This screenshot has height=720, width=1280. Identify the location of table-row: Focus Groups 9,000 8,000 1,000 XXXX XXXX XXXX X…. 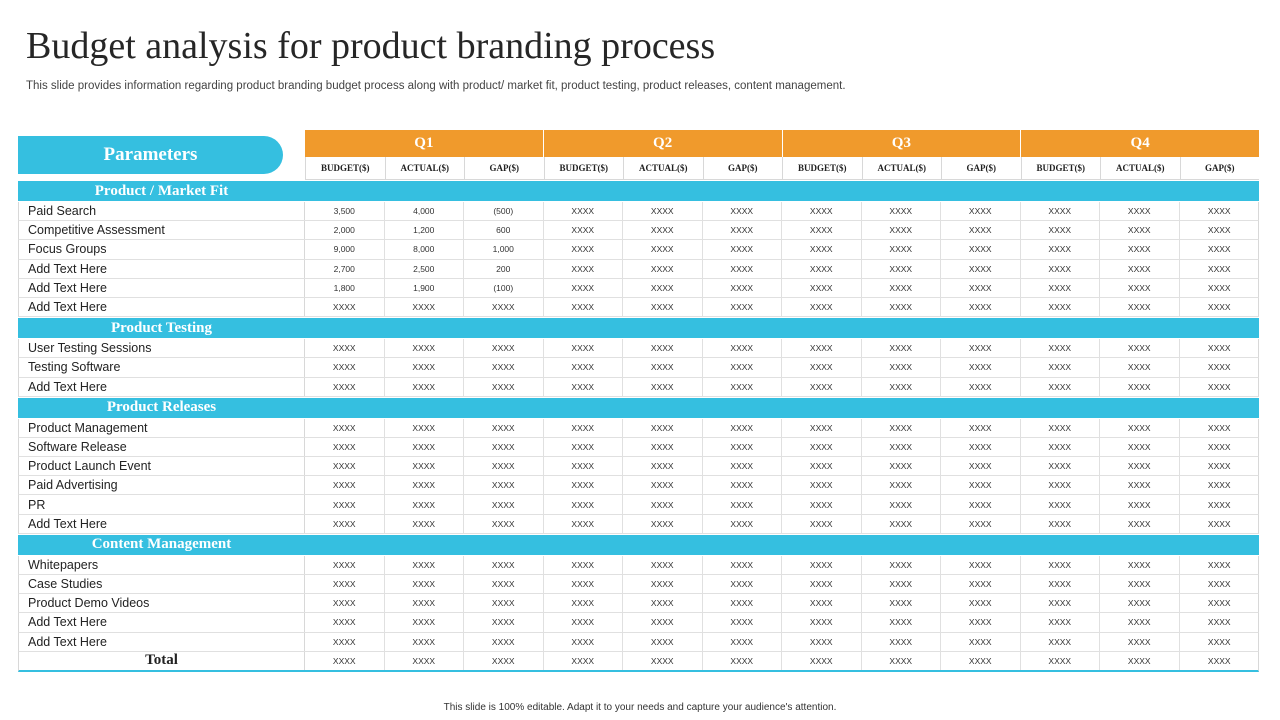
(638, 250).